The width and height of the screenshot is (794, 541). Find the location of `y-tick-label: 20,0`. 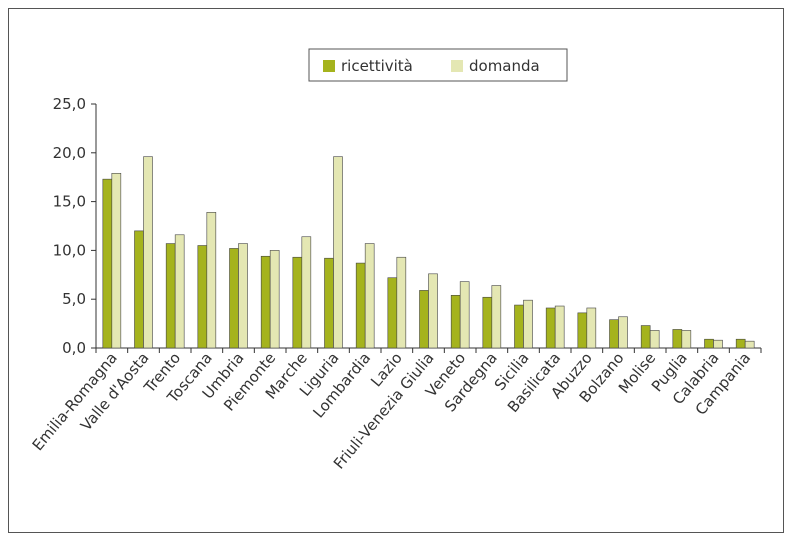

y-tick-label: 20,0 is located at coordinates (69, 153).